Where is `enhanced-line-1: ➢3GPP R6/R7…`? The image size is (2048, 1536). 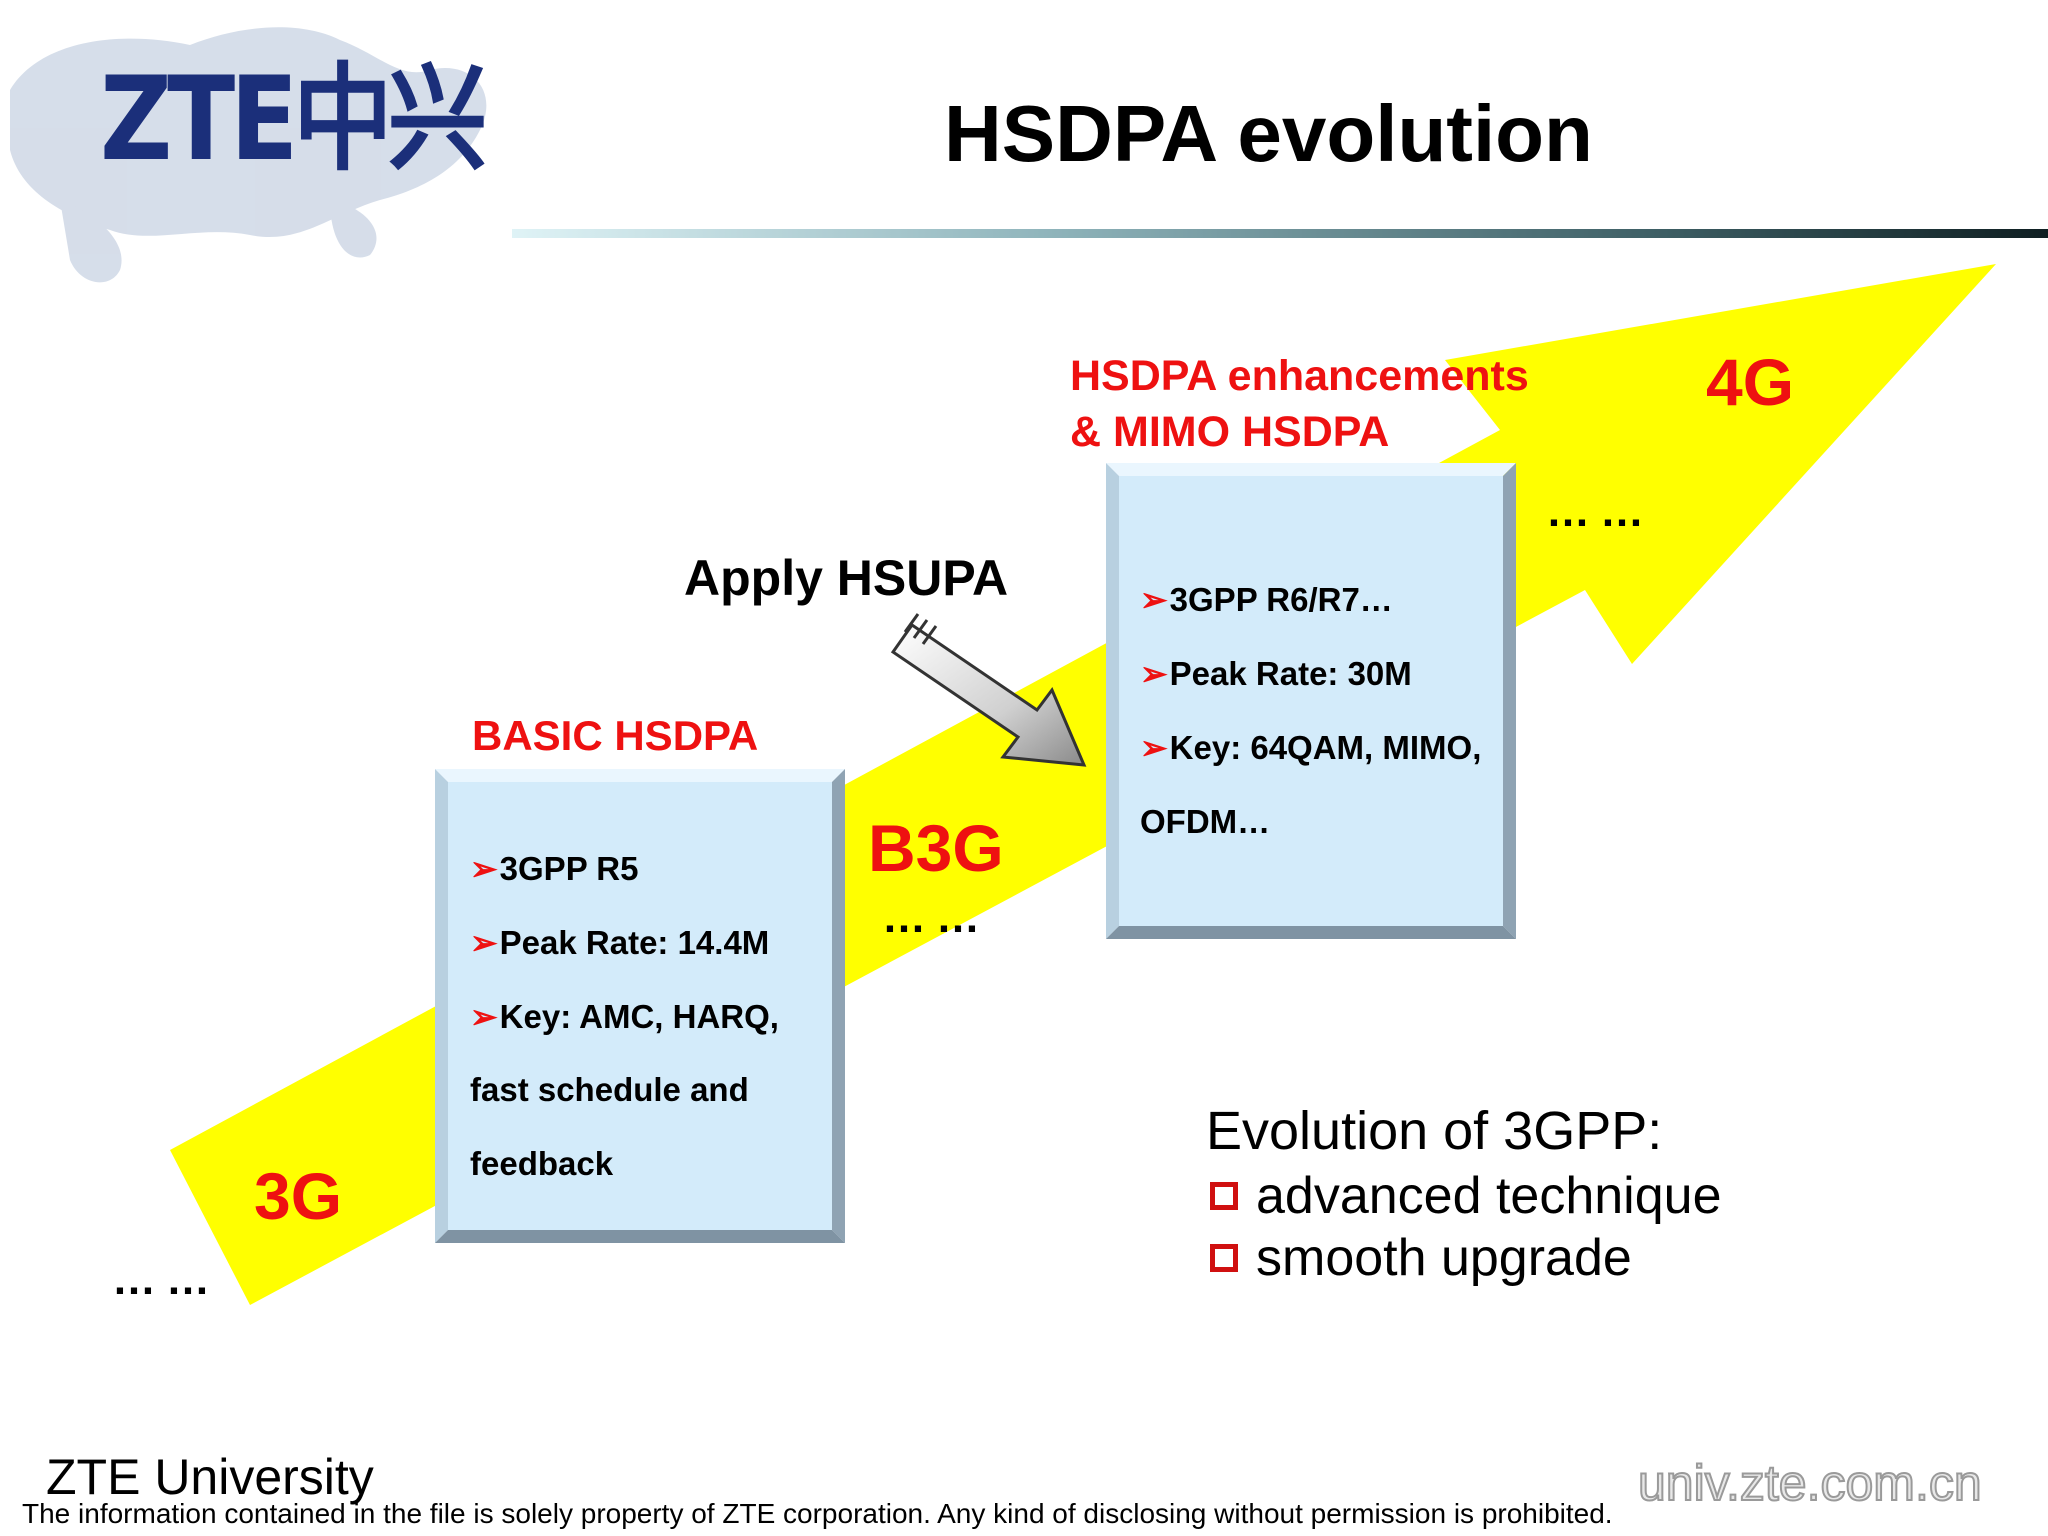
enhanced-line-1: ➢3GPP R6/R7… is located at coordinates (1266, 599).